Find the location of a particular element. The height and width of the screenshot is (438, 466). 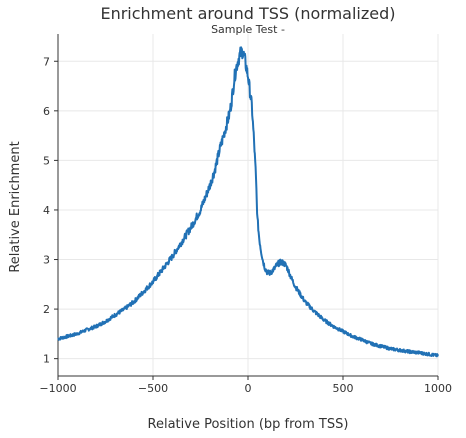

y-axis-label: Relative Enrichment is located at coordinates (15, 206).